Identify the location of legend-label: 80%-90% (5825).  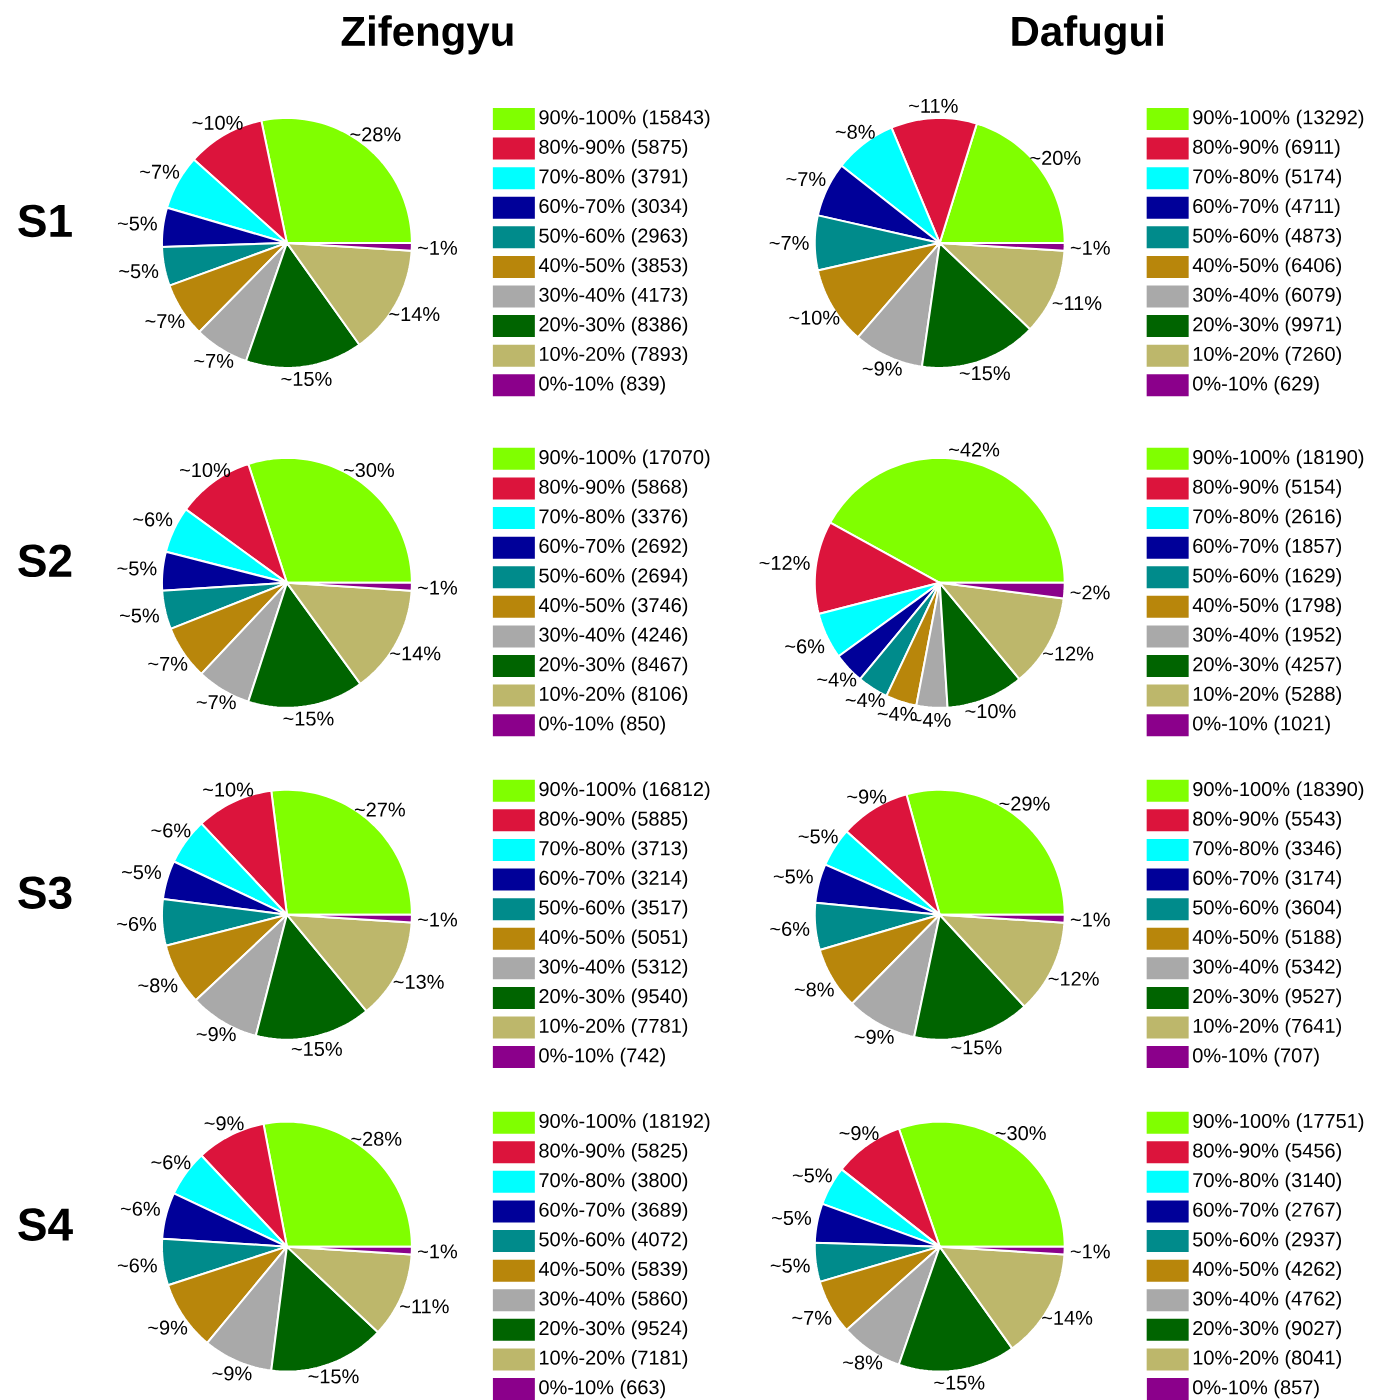
(613, 1152).